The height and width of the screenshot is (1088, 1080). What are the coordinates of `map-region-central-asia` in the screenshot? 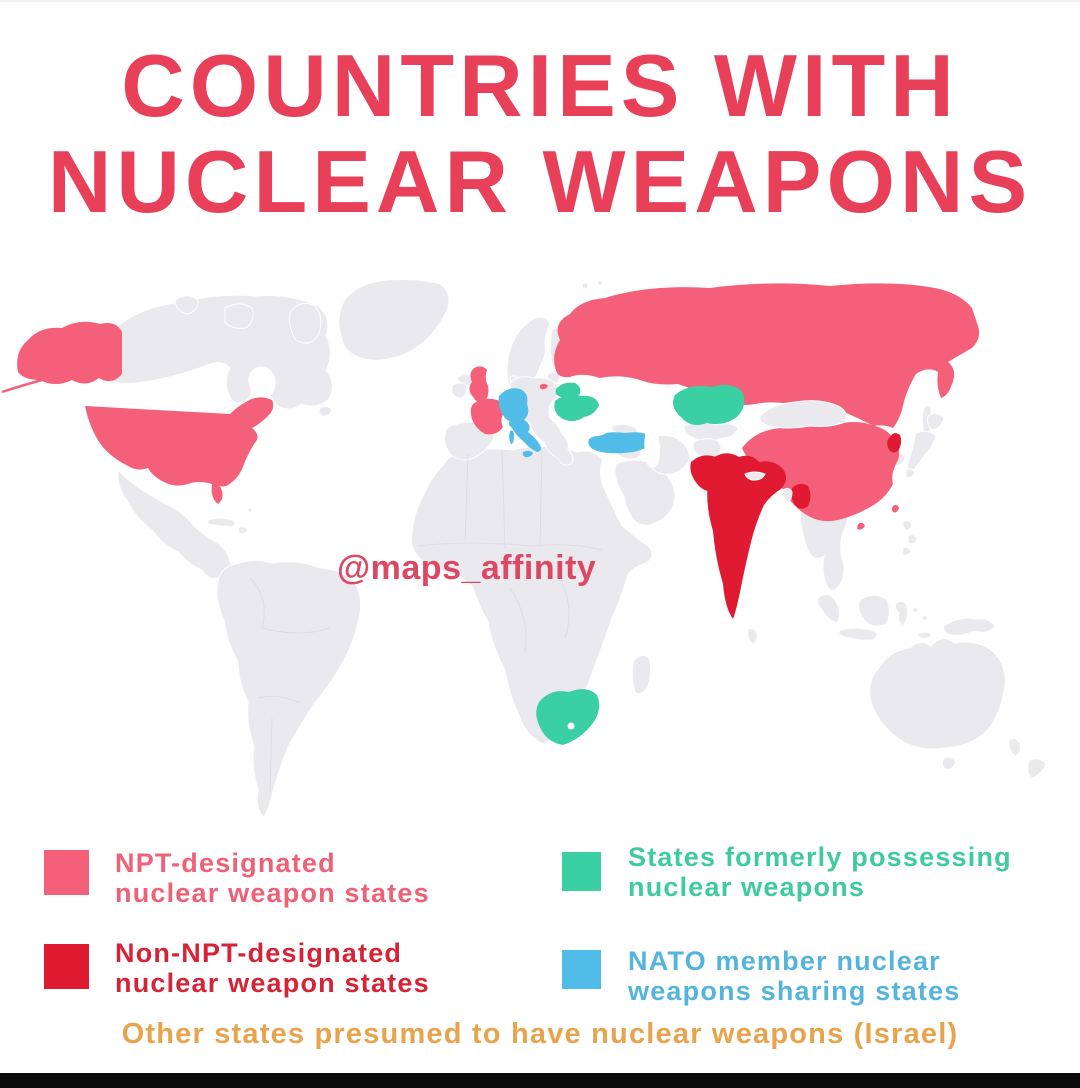 It's located at (711, 432).